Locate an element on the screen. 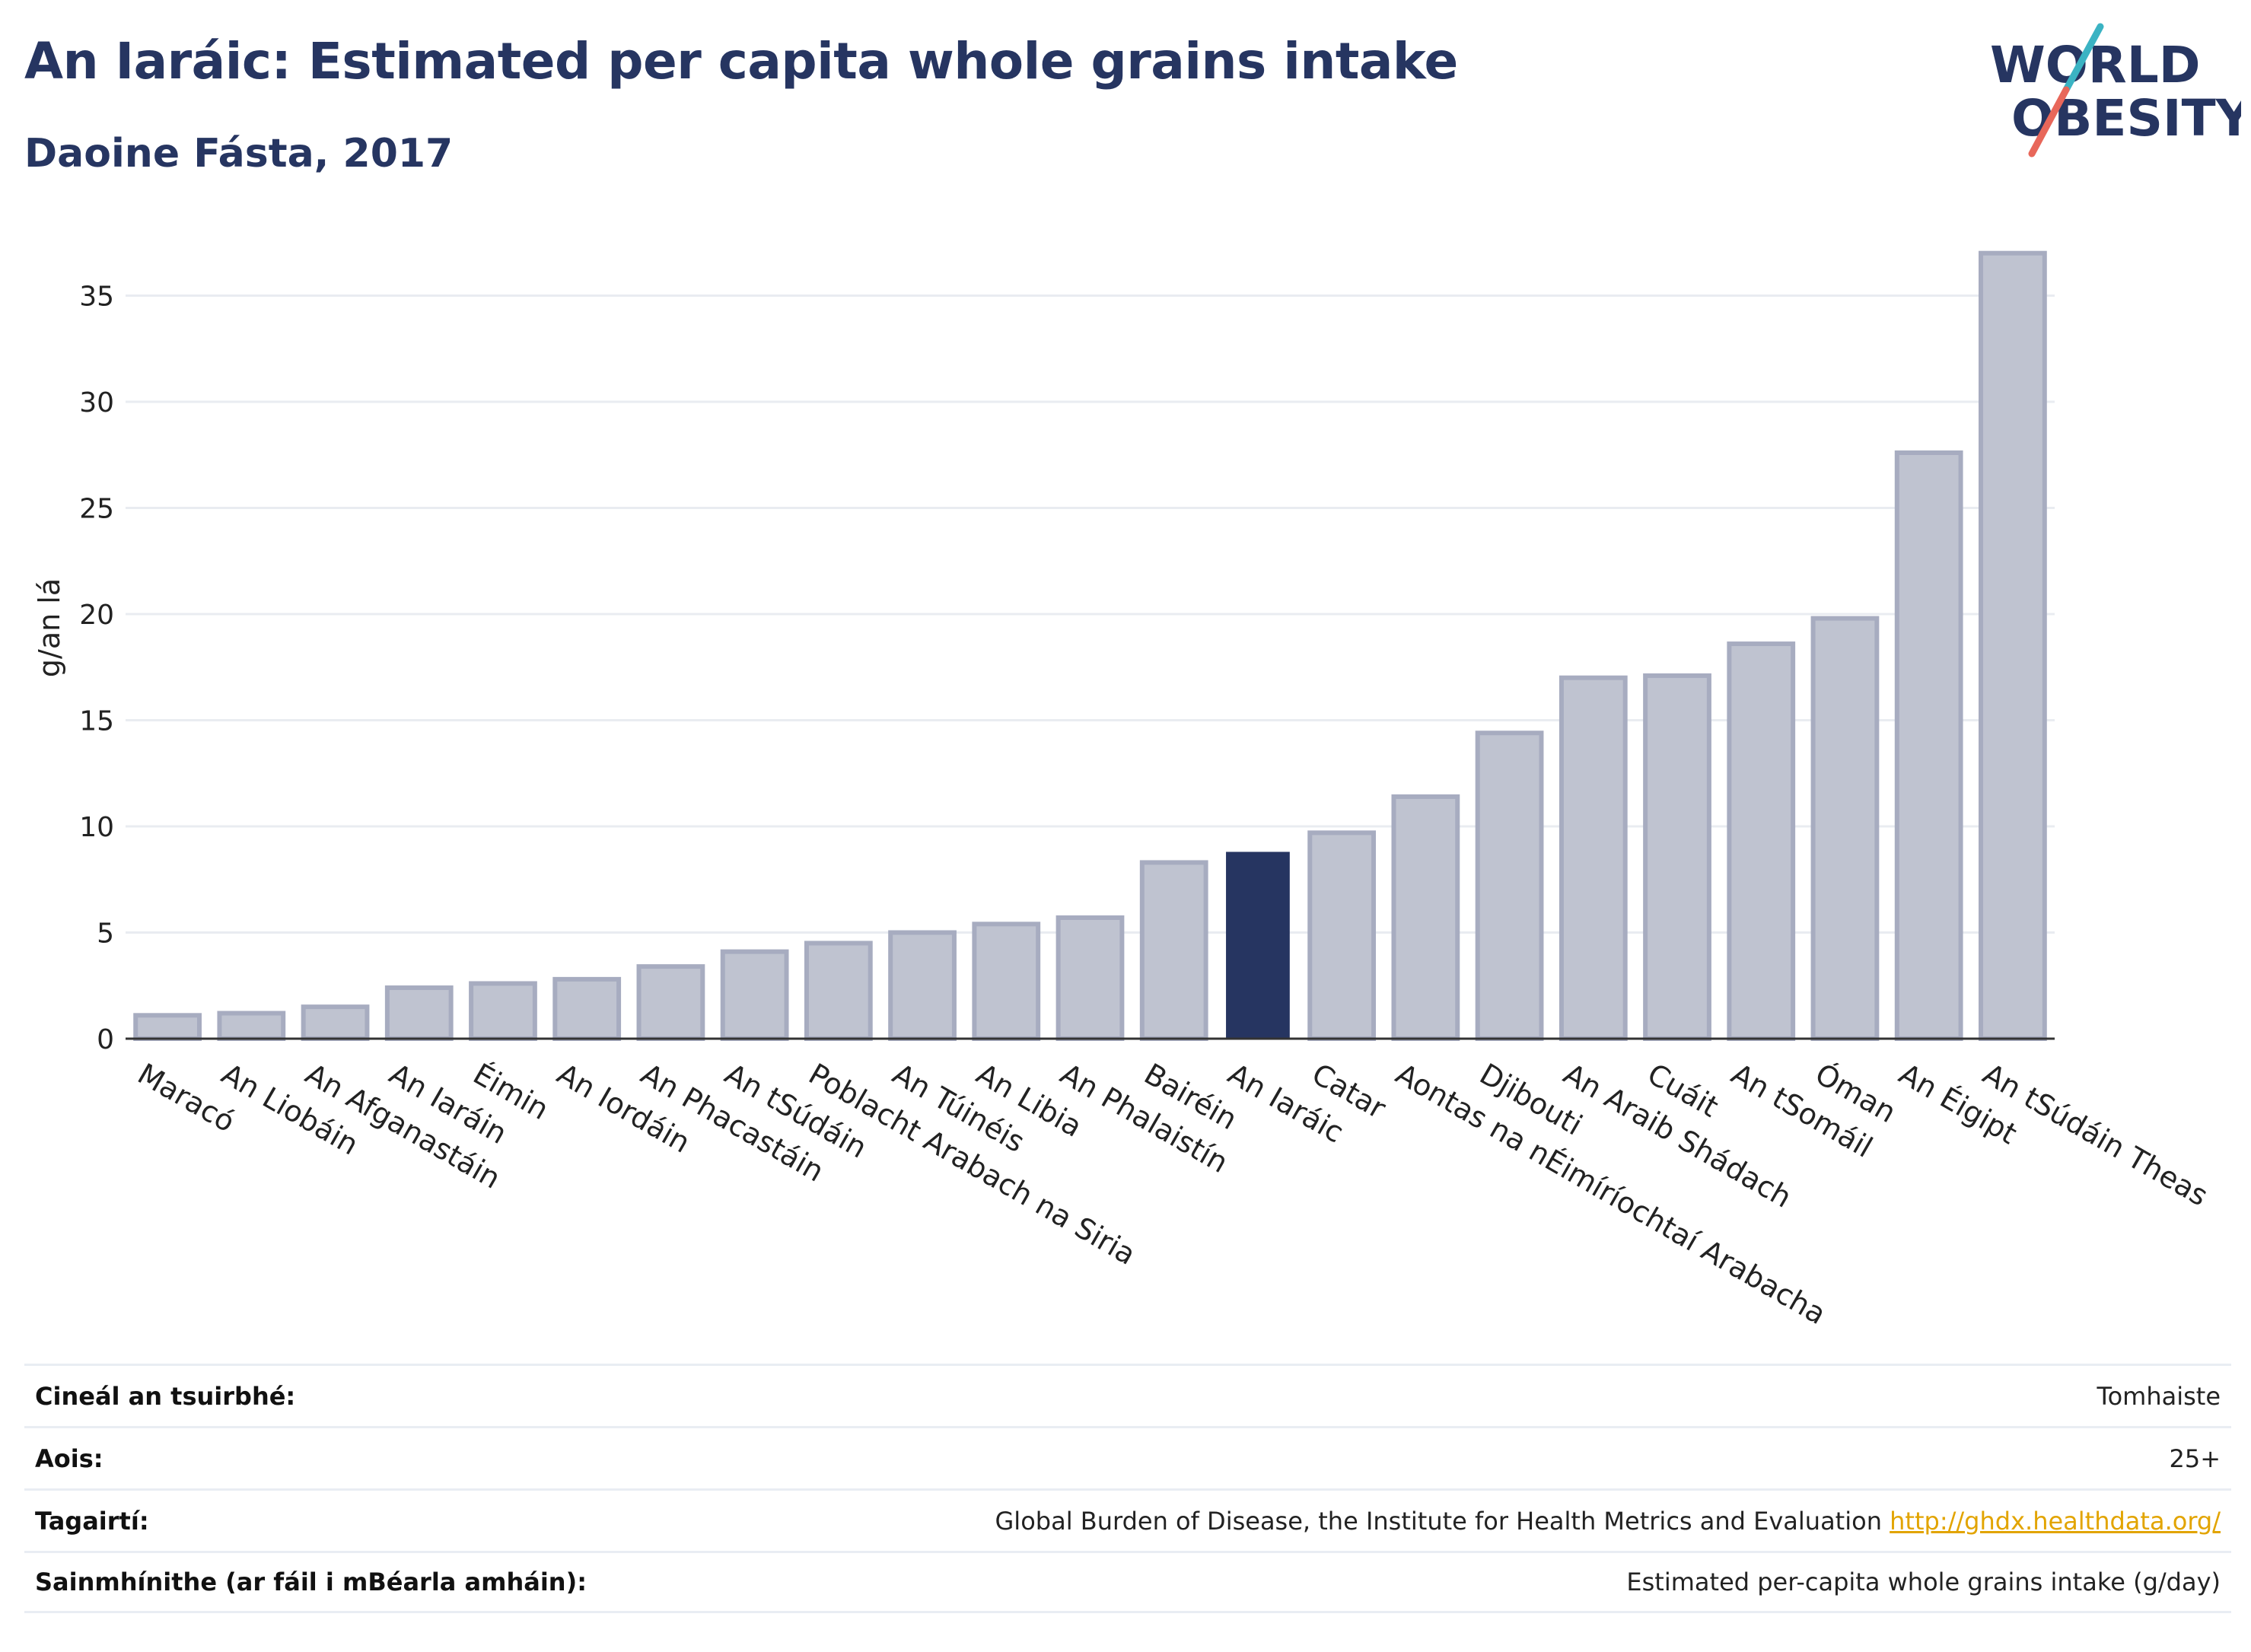 The image size is (2251, 1652). info-label: Sainmhínithe (ar fáil i mBéarla amháin): is located at coordinates (311, 1582).